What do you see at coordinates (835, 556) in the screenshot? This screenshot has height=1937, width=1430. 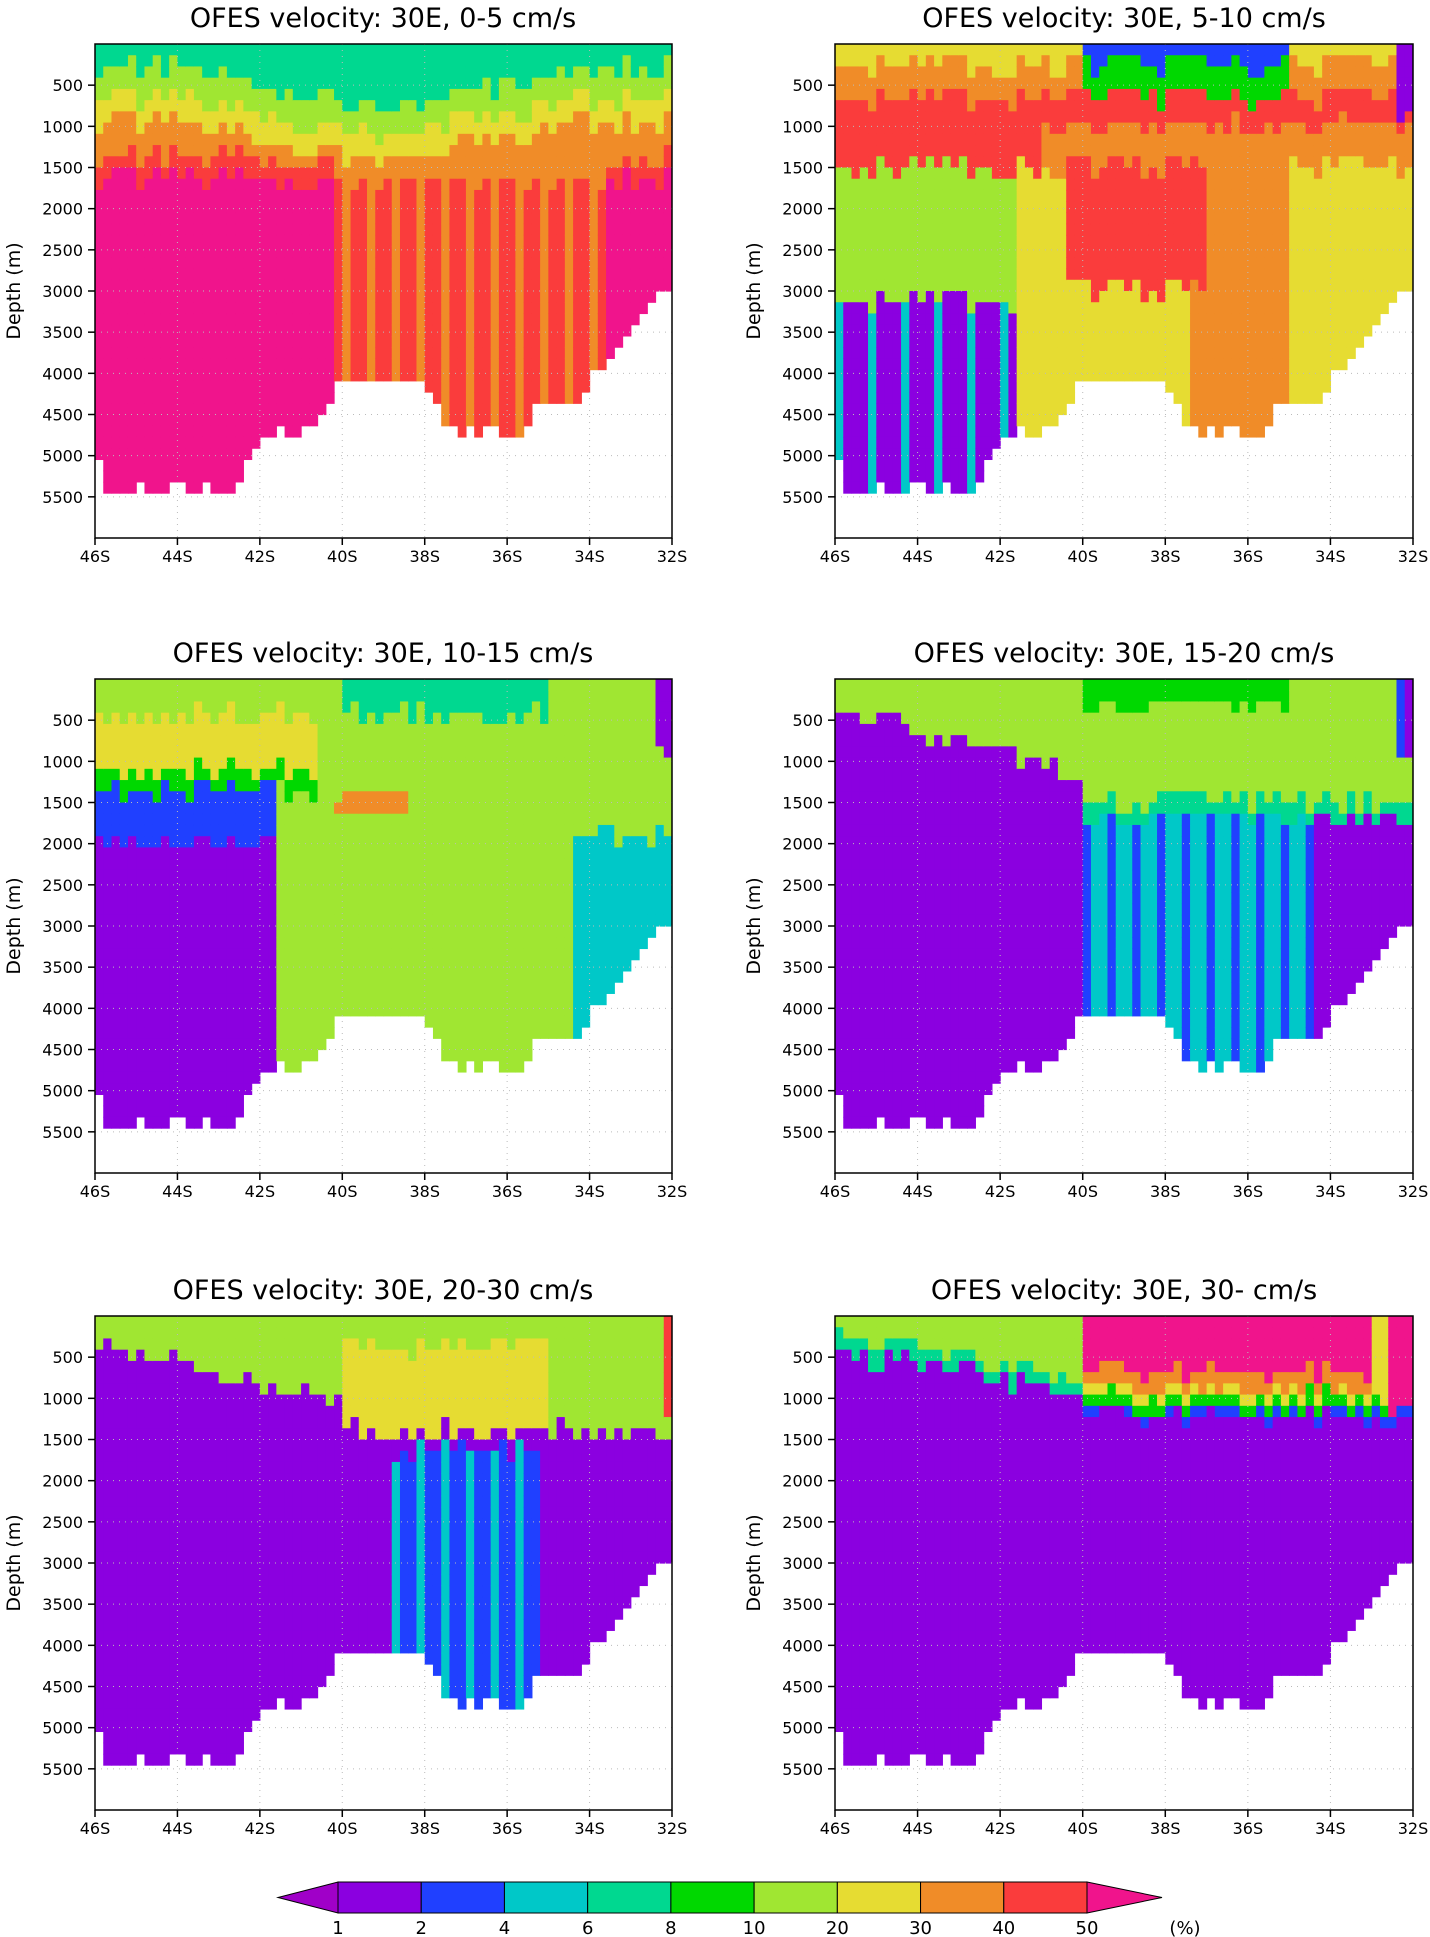 I see `x-tick-label: 46S` at bounding box center [835, 556].